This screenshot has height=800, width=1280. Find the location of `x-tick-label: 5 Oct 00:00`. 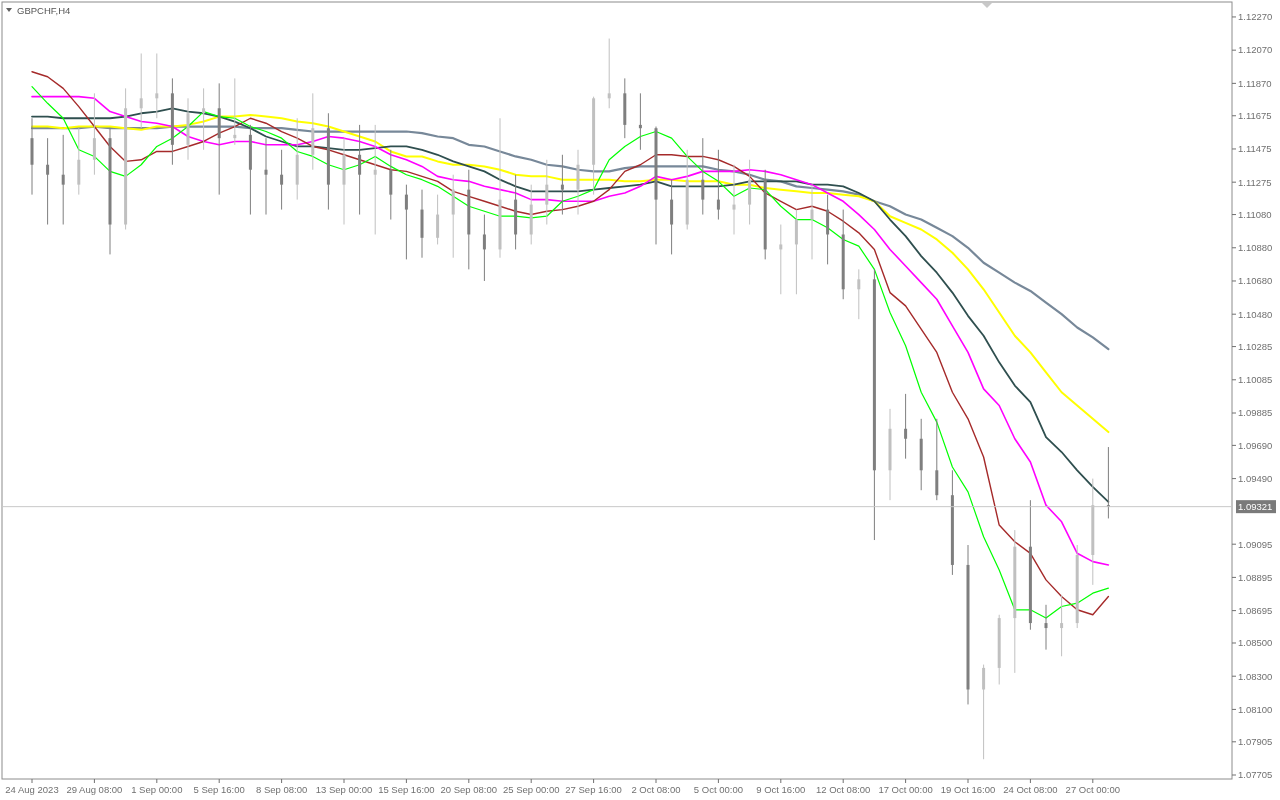

x-tick-label: 5 Oct 00:00 is located at coordinates (718, 789).